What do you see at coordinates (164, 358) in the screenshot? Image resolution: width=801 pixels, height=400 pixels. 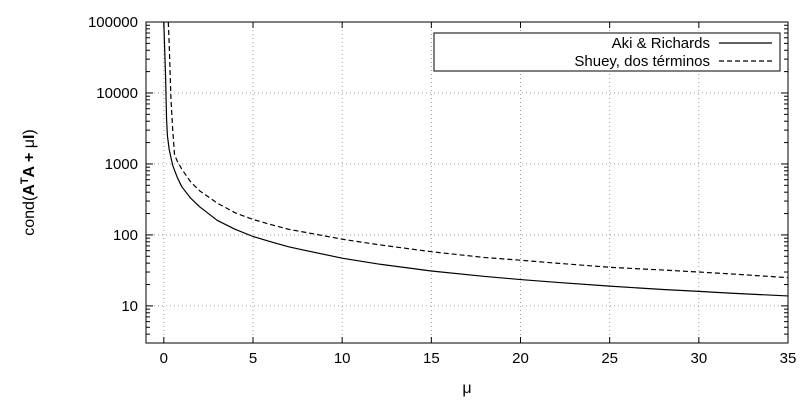 I see `x-tick-label: 0` at bounding box center [164, 358].